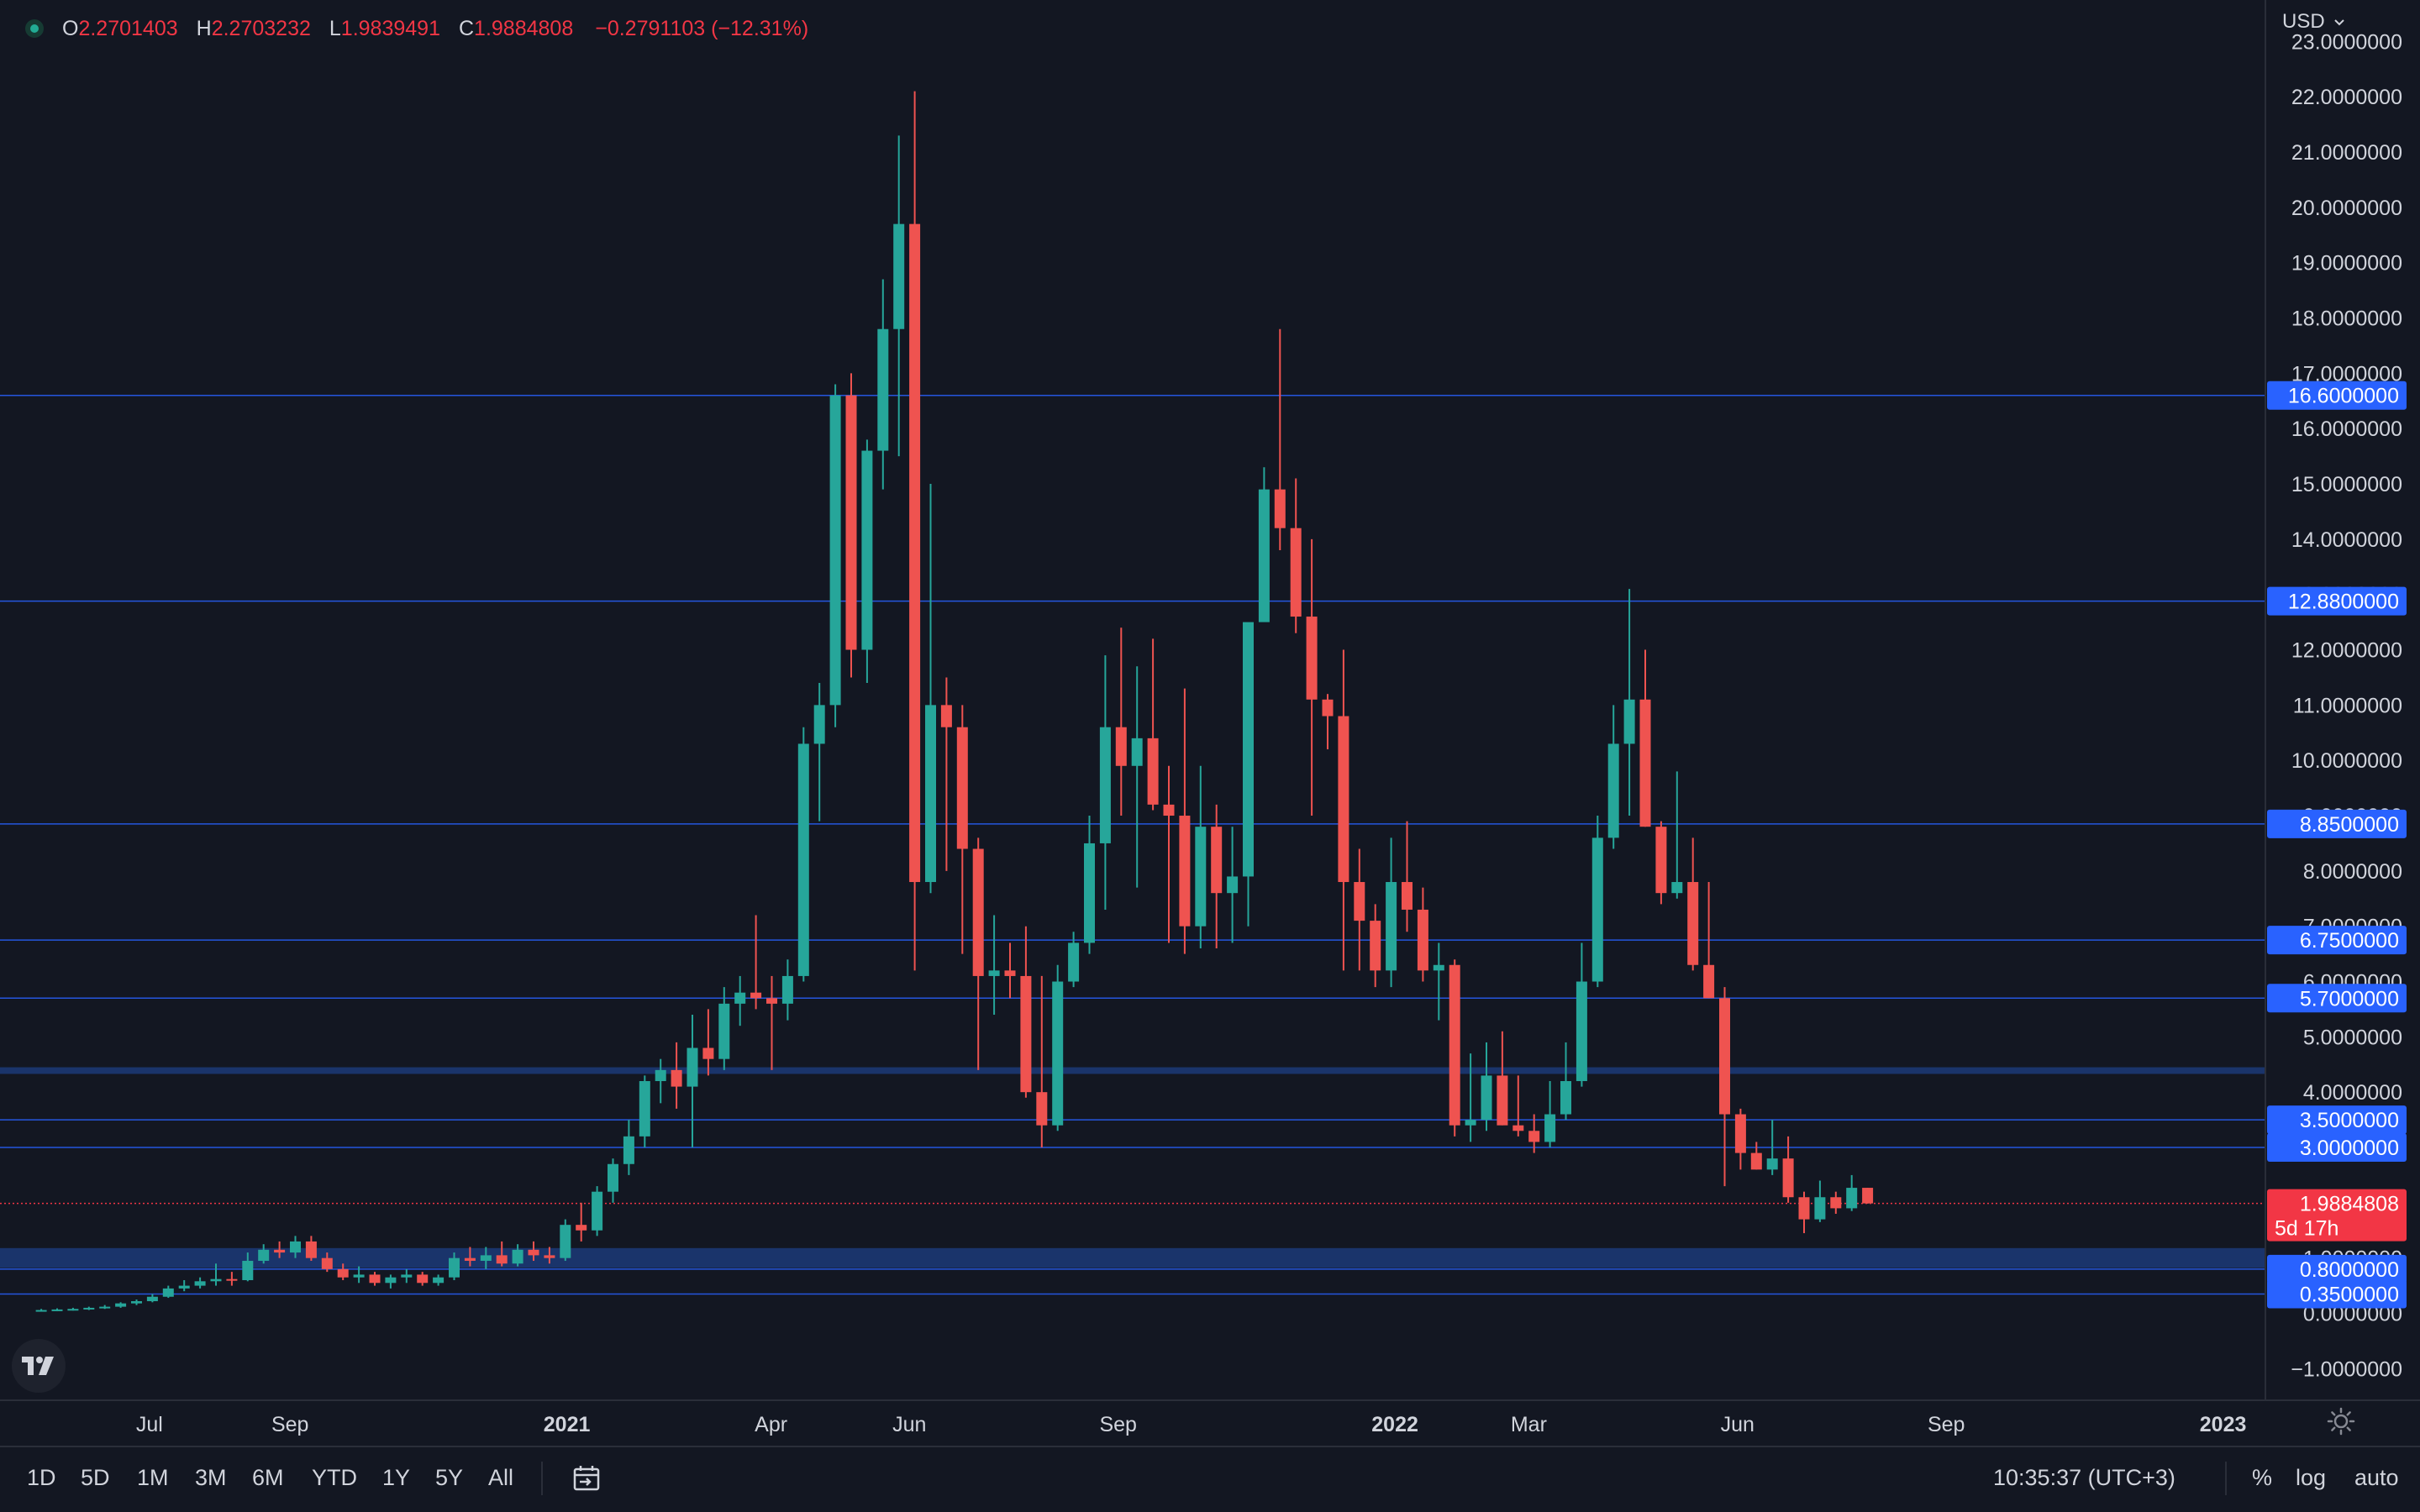 This screenshot has width=2420, height=1512. Describe the element at coordinates (2313, 22) in the screenshot. I see `currency-selector: USD` at that location.